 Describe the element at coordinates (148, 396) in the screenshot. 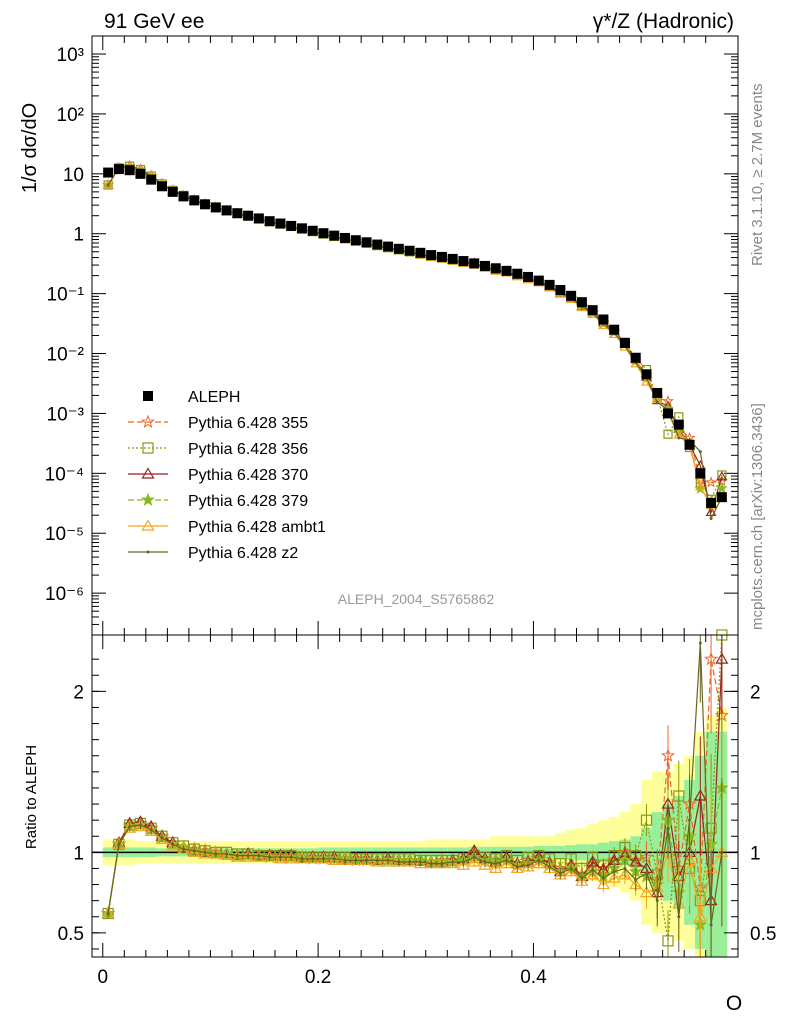

I see `legend-marker-data` at that location.